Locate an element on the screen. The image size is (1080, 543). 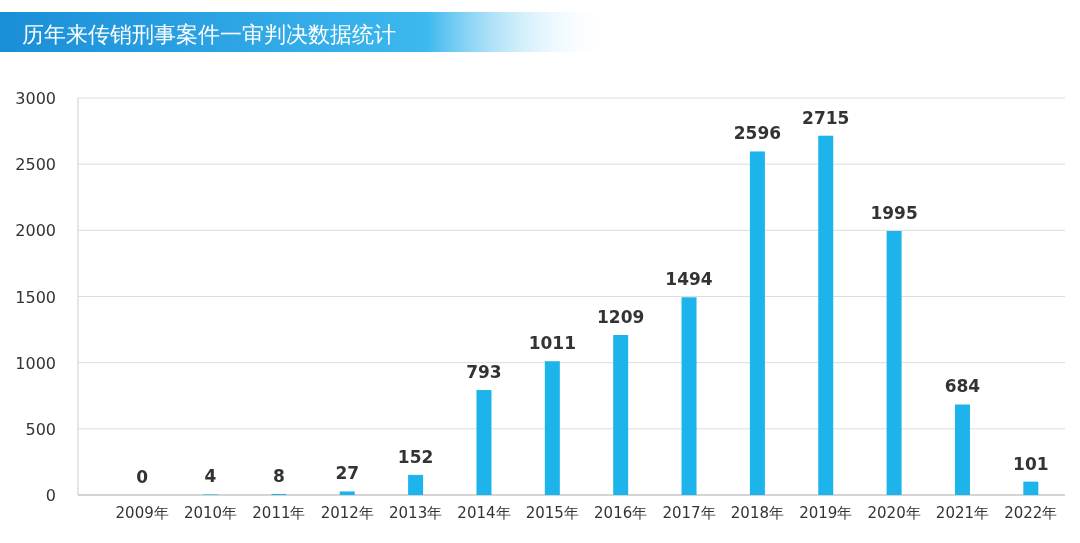
x-tick-label: 2013年 is located at coordinates (416, 513).